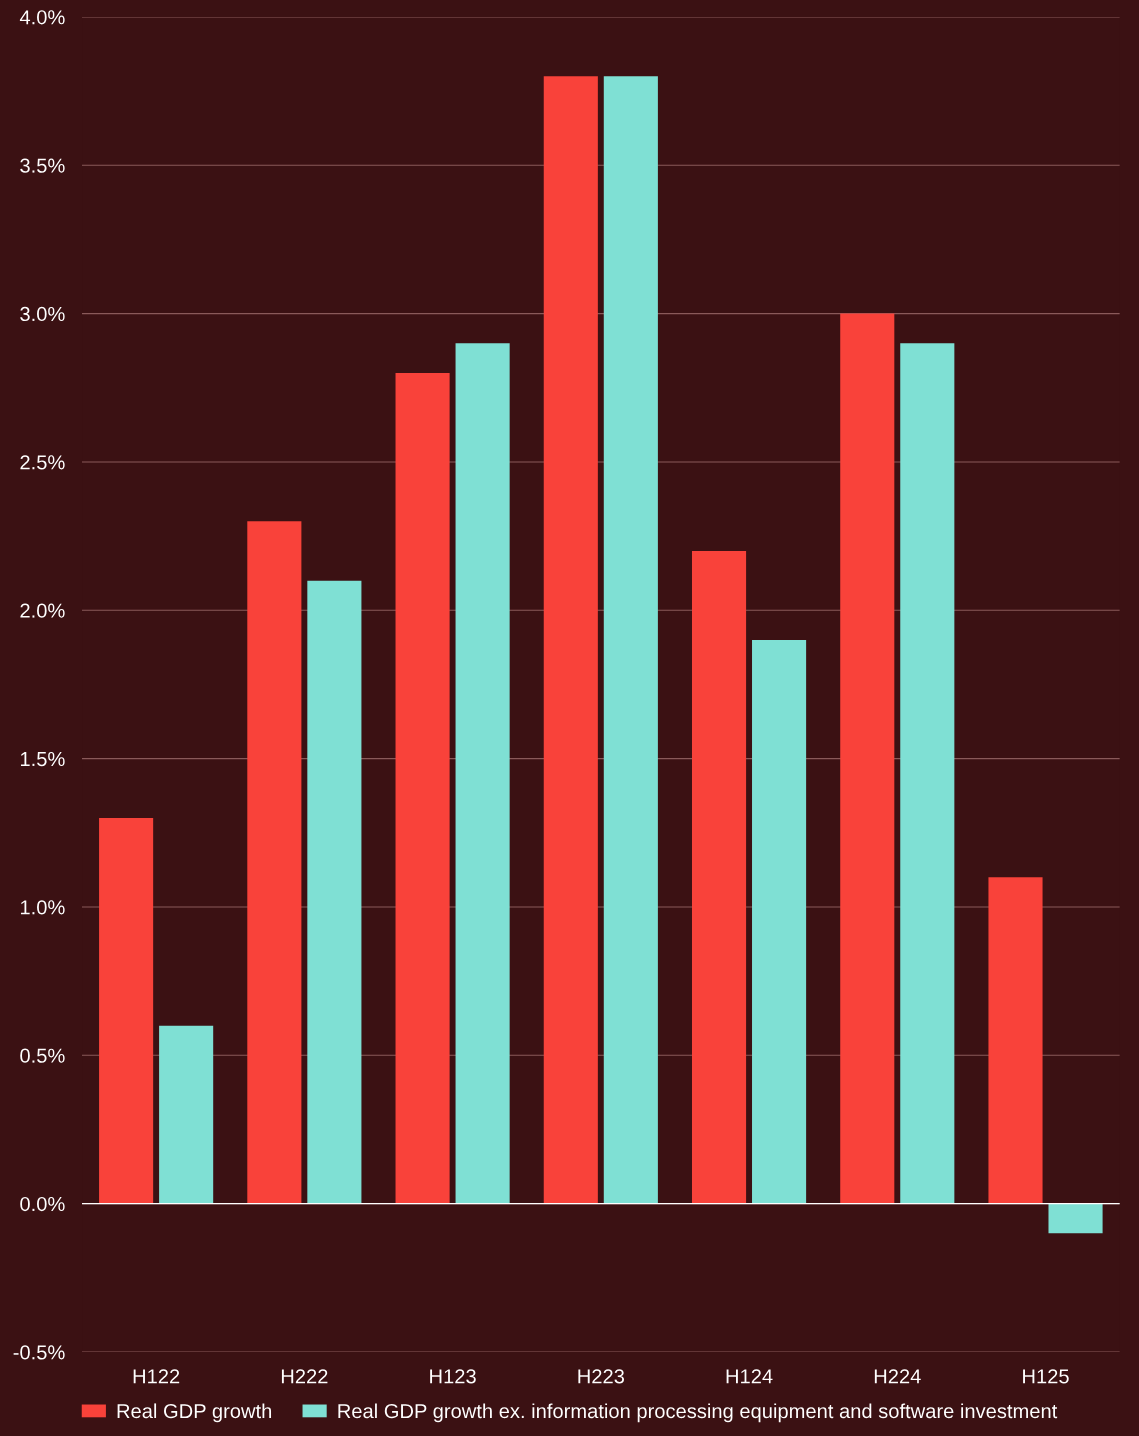  I want to click on x-tick-label: H222, so click(304, 1376).